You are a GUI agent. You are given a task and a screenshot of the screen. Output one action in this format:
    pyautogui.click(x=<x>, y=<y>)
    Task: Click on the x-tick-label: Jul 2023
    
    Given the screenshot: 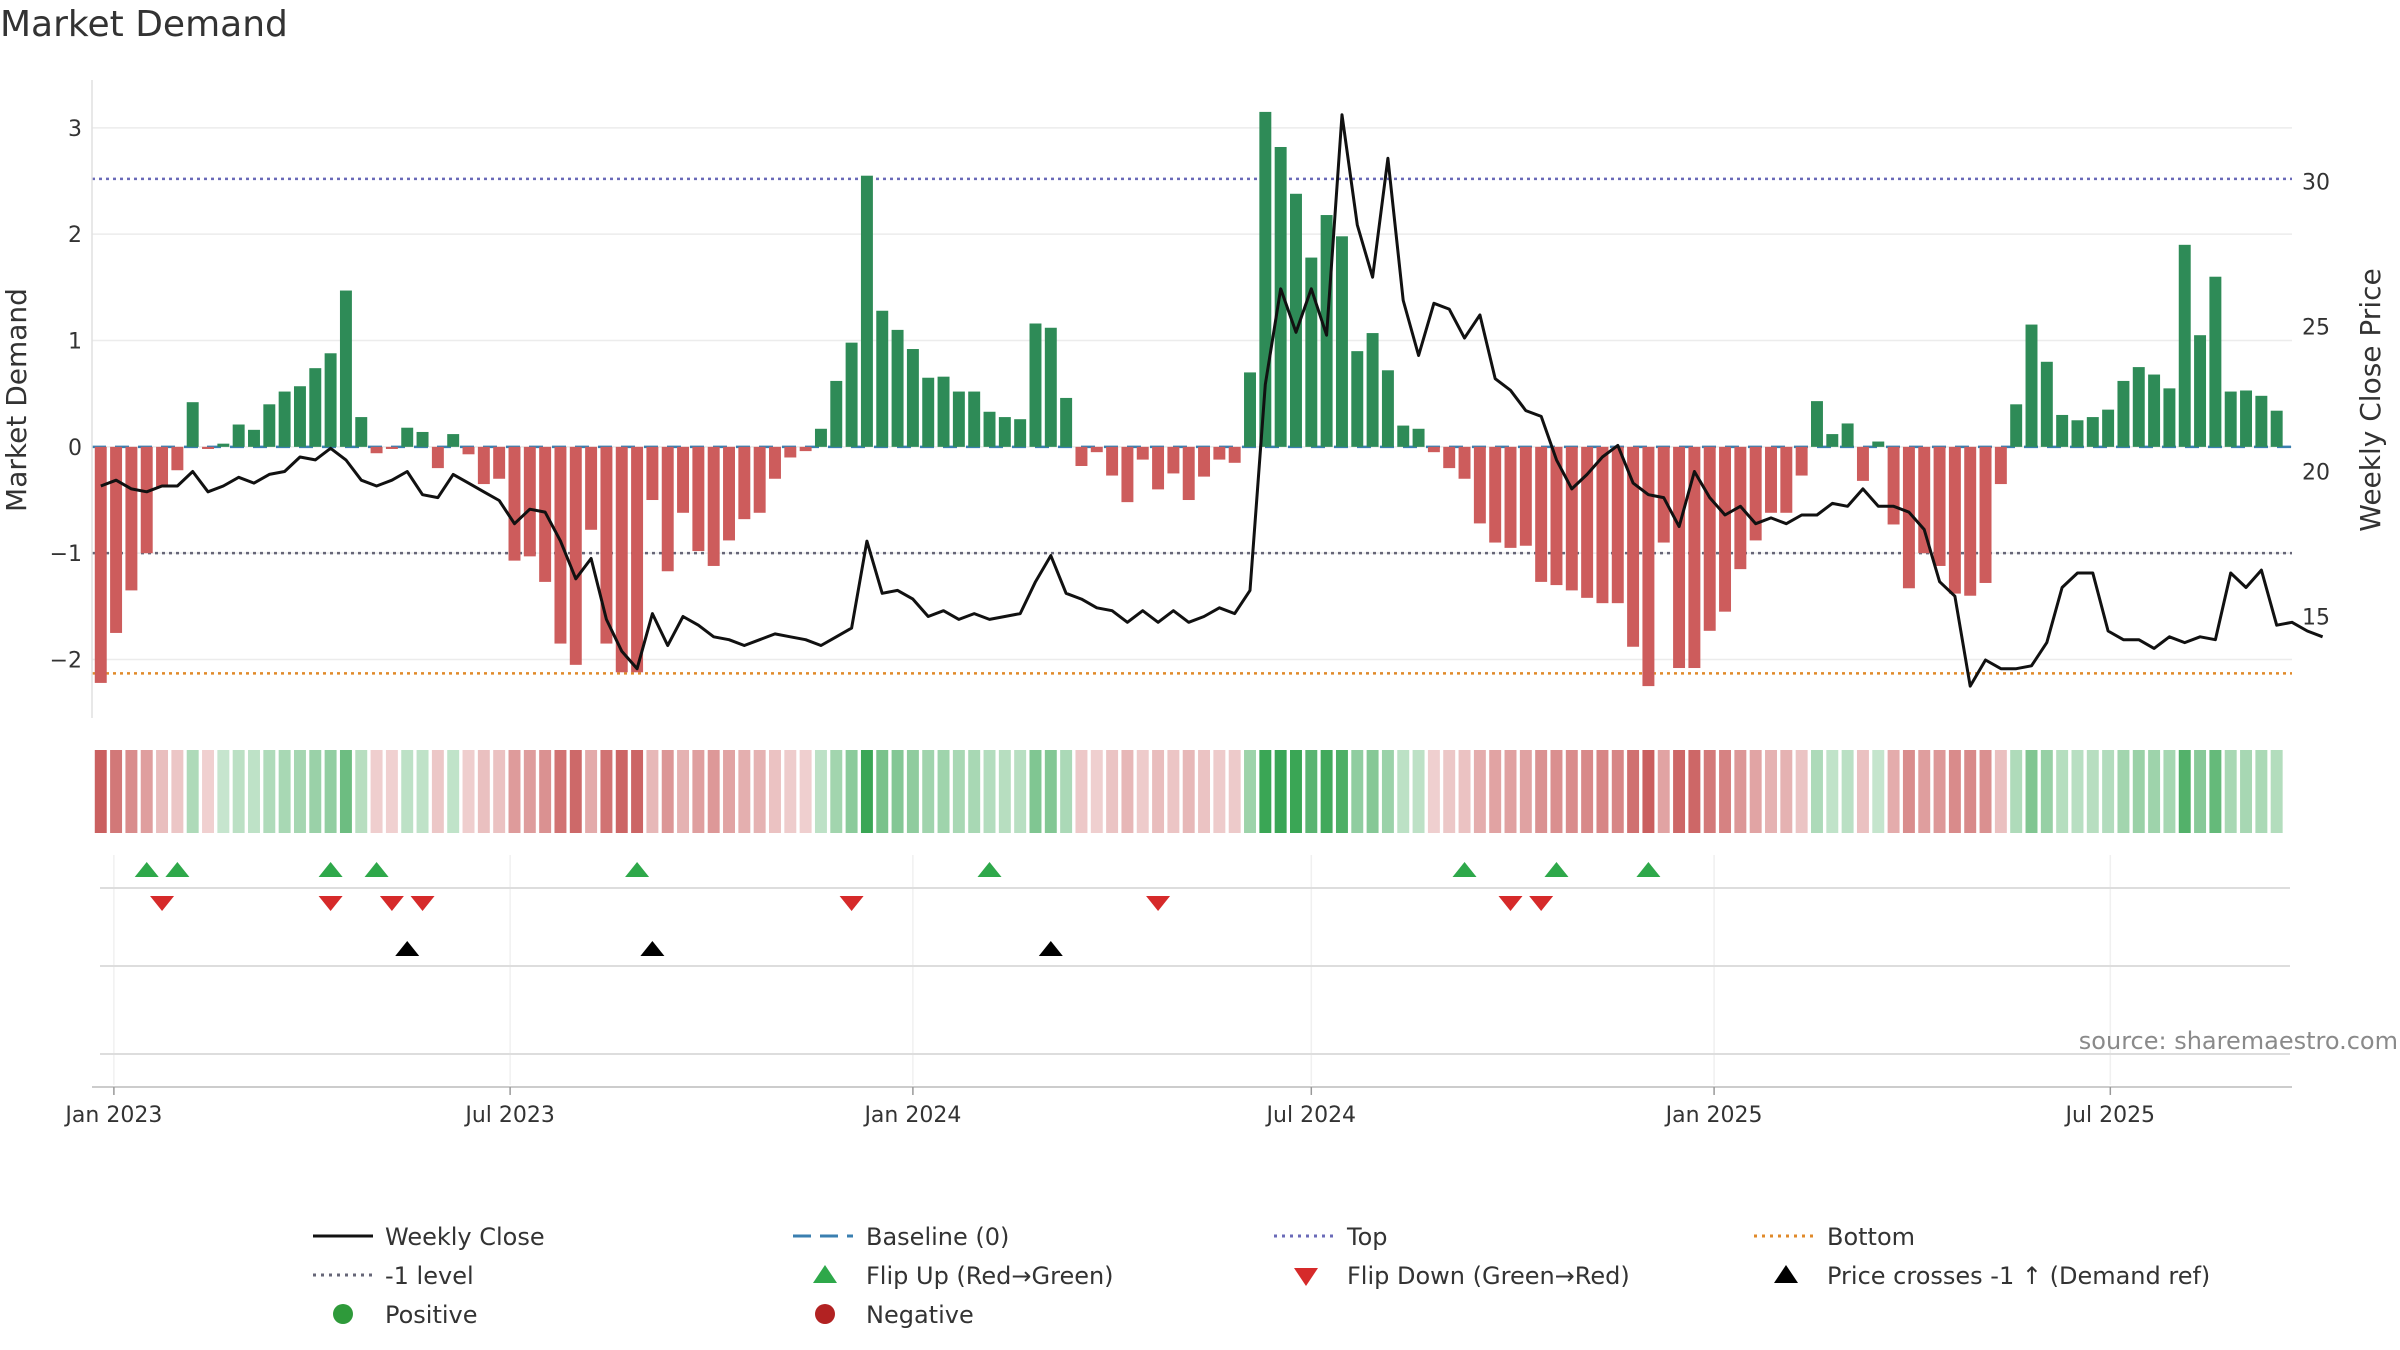 What is the action you would take?
    pyautogui.click(x=509, y=1115)
    